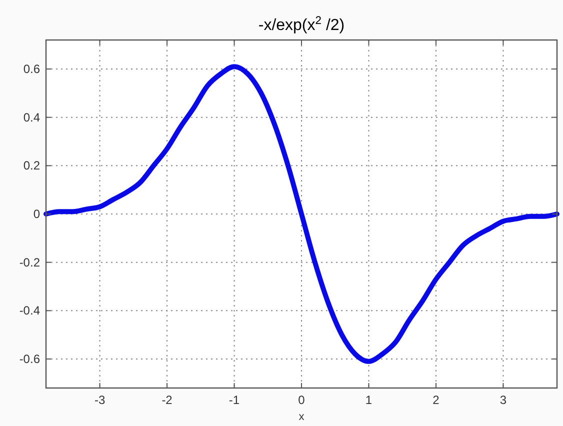  What do you see at coordinates (29, 262) in the screenshot?
I see `y-tick-label: -0.2` at bounding box center [29, 262].